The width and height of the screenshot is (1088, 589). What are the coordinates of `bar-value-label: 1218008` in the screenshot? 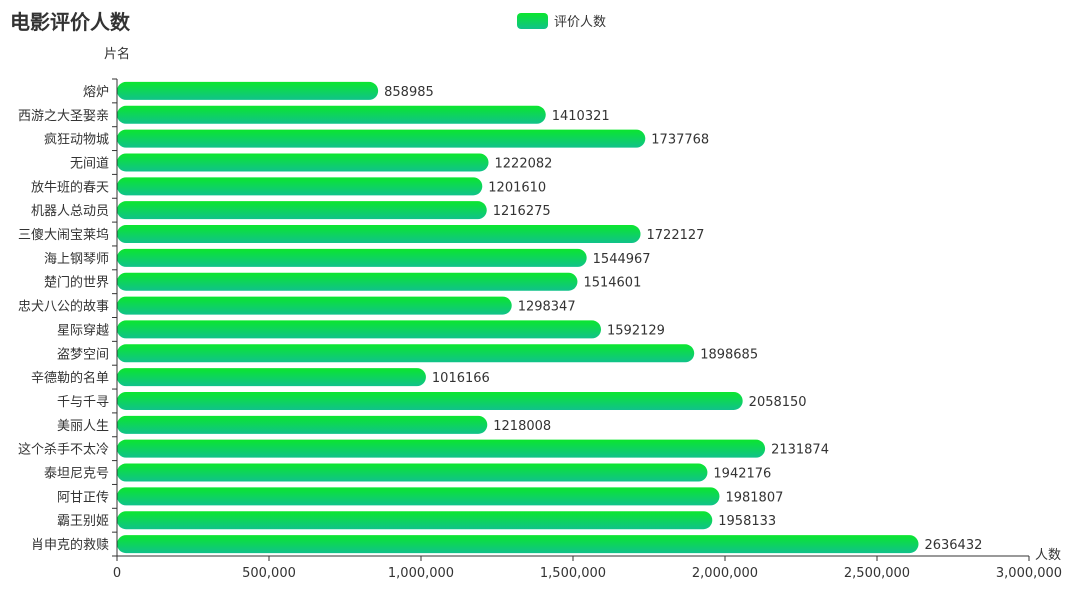 It's located at (522, 426).